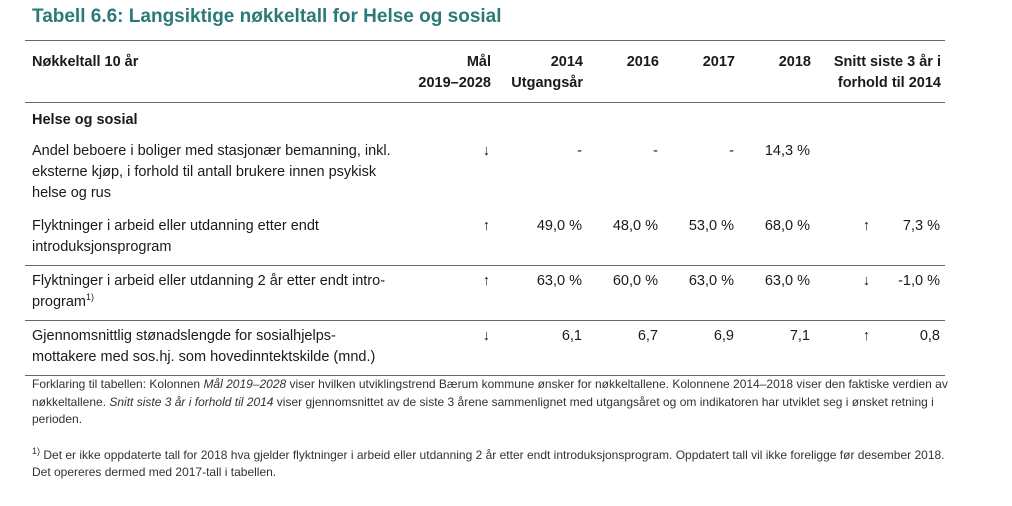 This screenshot has height=506, width=1012. What do you see at coordinates (85, 120) in the screenshot?
I see `section-title: Helse og sosial` at bounding box center [85, 120].